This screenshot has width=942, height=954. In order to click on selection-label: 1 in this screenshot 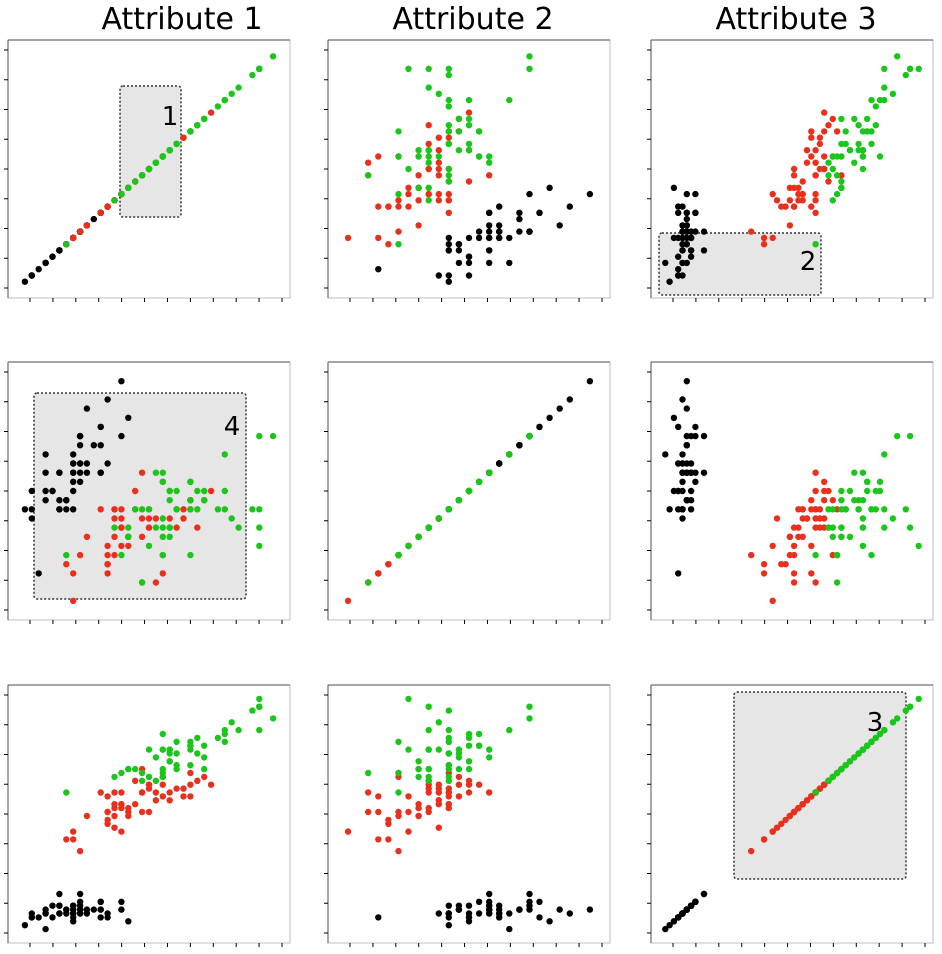, I will do `click(170, 117)`.